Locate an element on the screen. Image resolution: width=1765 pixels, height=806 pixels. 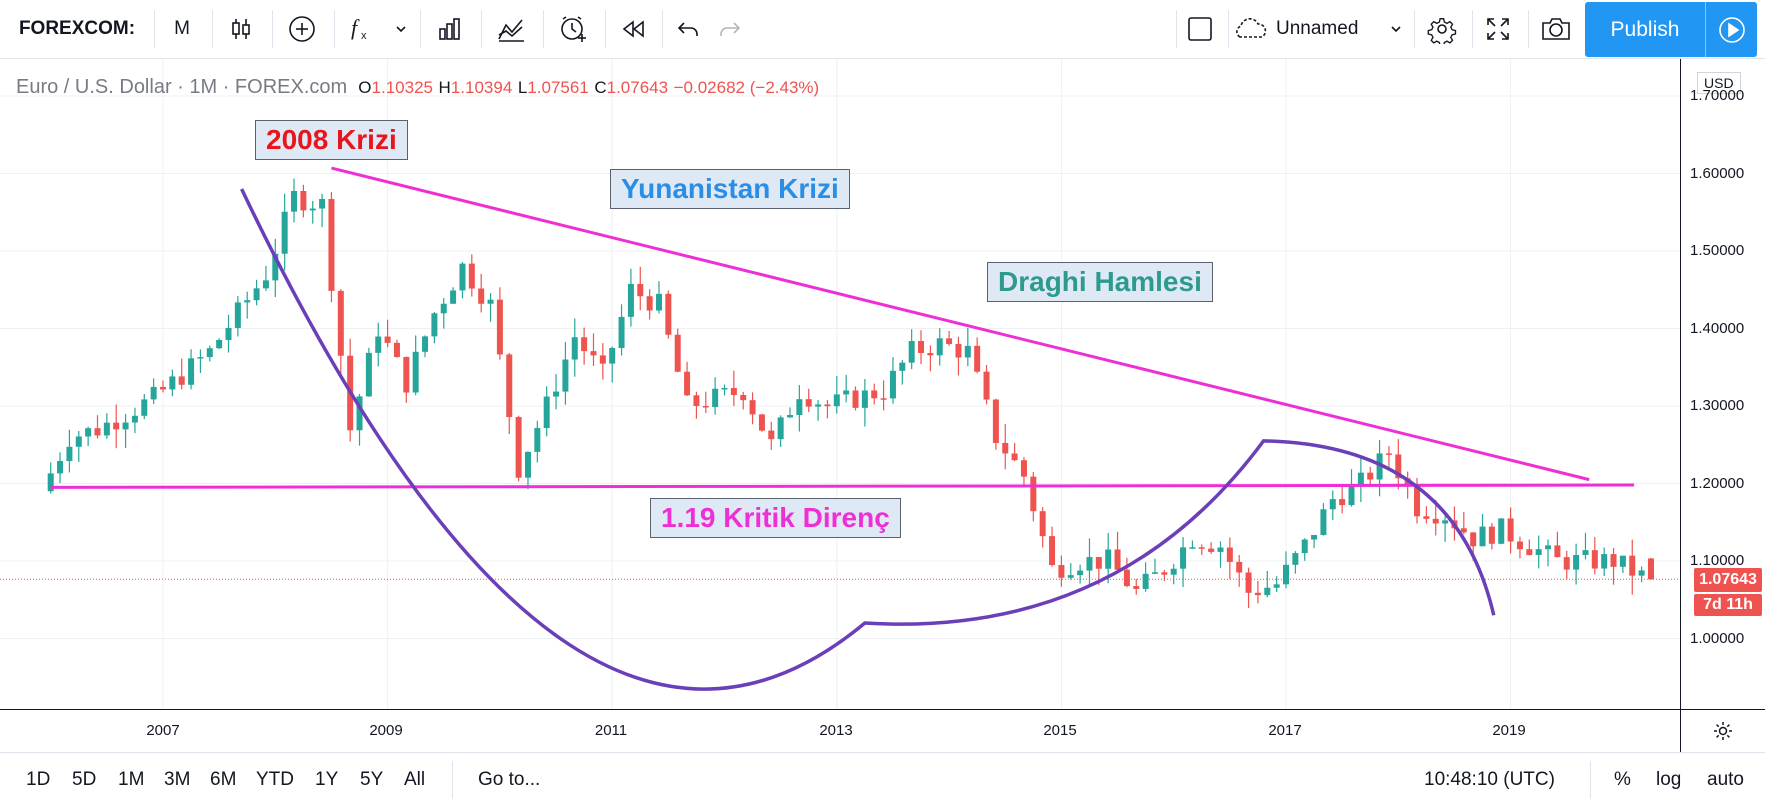
y-tick: 1.40000 is located at coordinates (1717, 328).